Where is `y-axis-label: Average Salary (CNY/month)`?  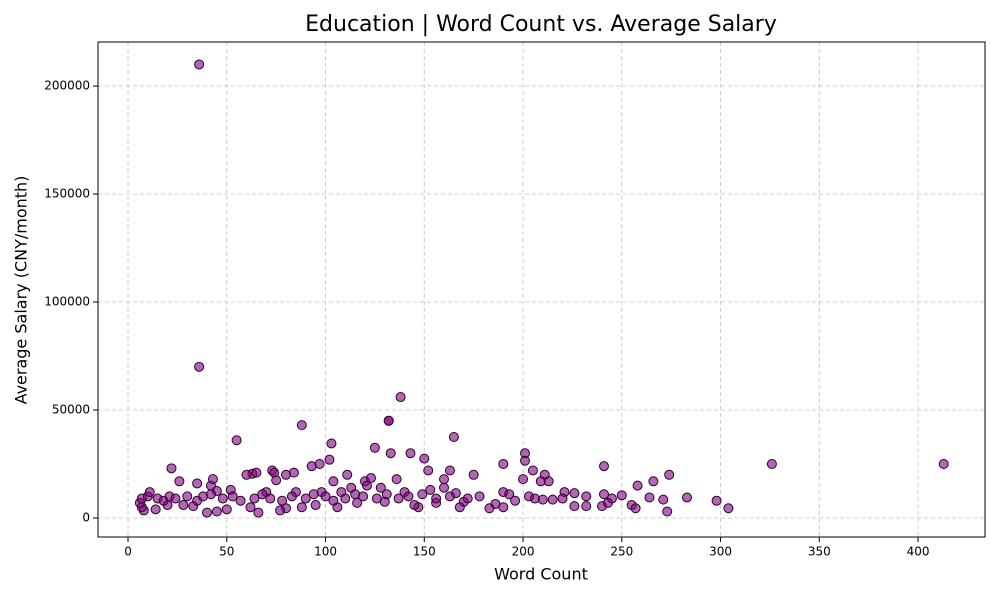
y-axis-label: Average Salary (CNY/month) is located at coordinates (21, 290).